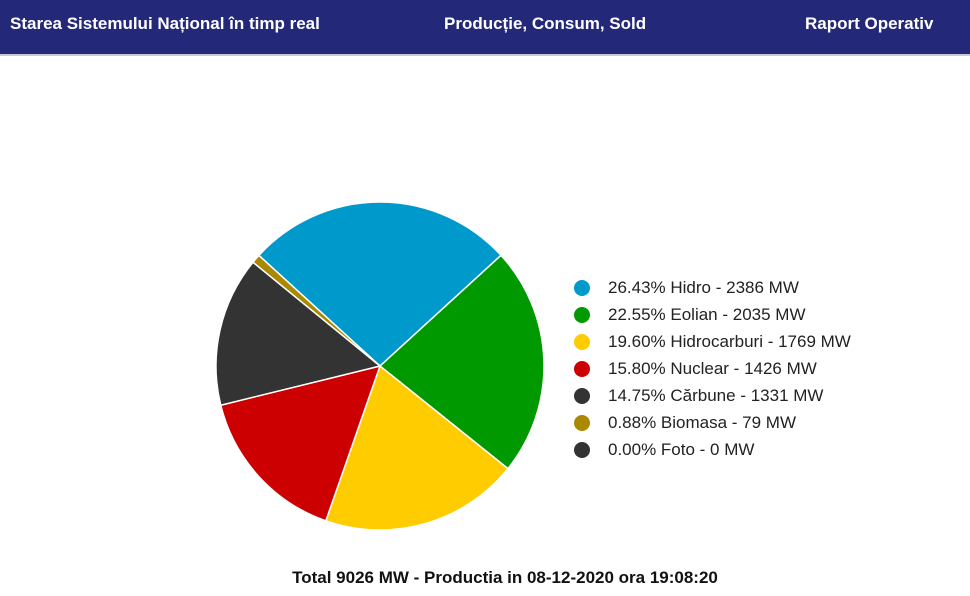 The image size is (970, 596). I want to click on legend-label: 14.75% Cărbune - 1331 MW, so click(716, 395).